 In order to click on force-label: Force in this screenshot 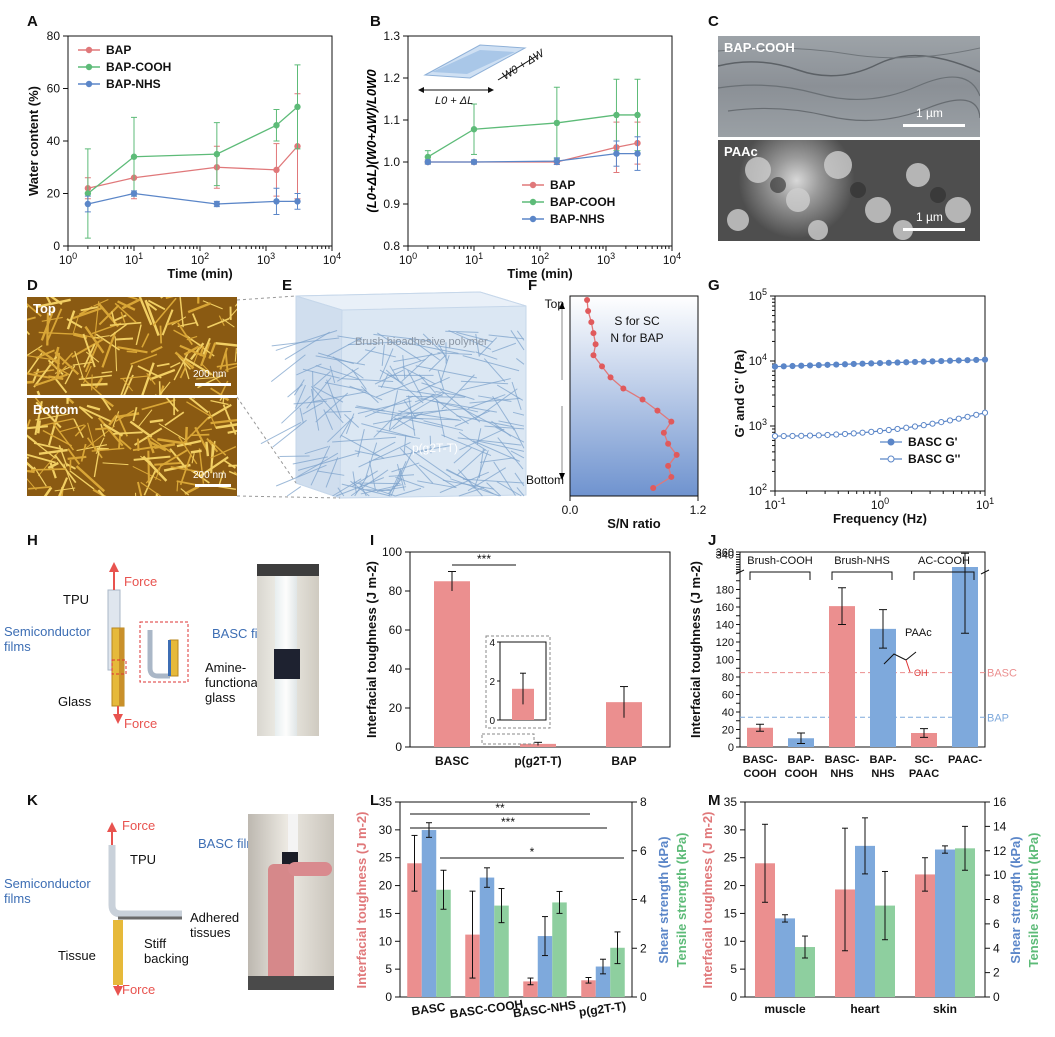, I will do `click(138, 989)`.